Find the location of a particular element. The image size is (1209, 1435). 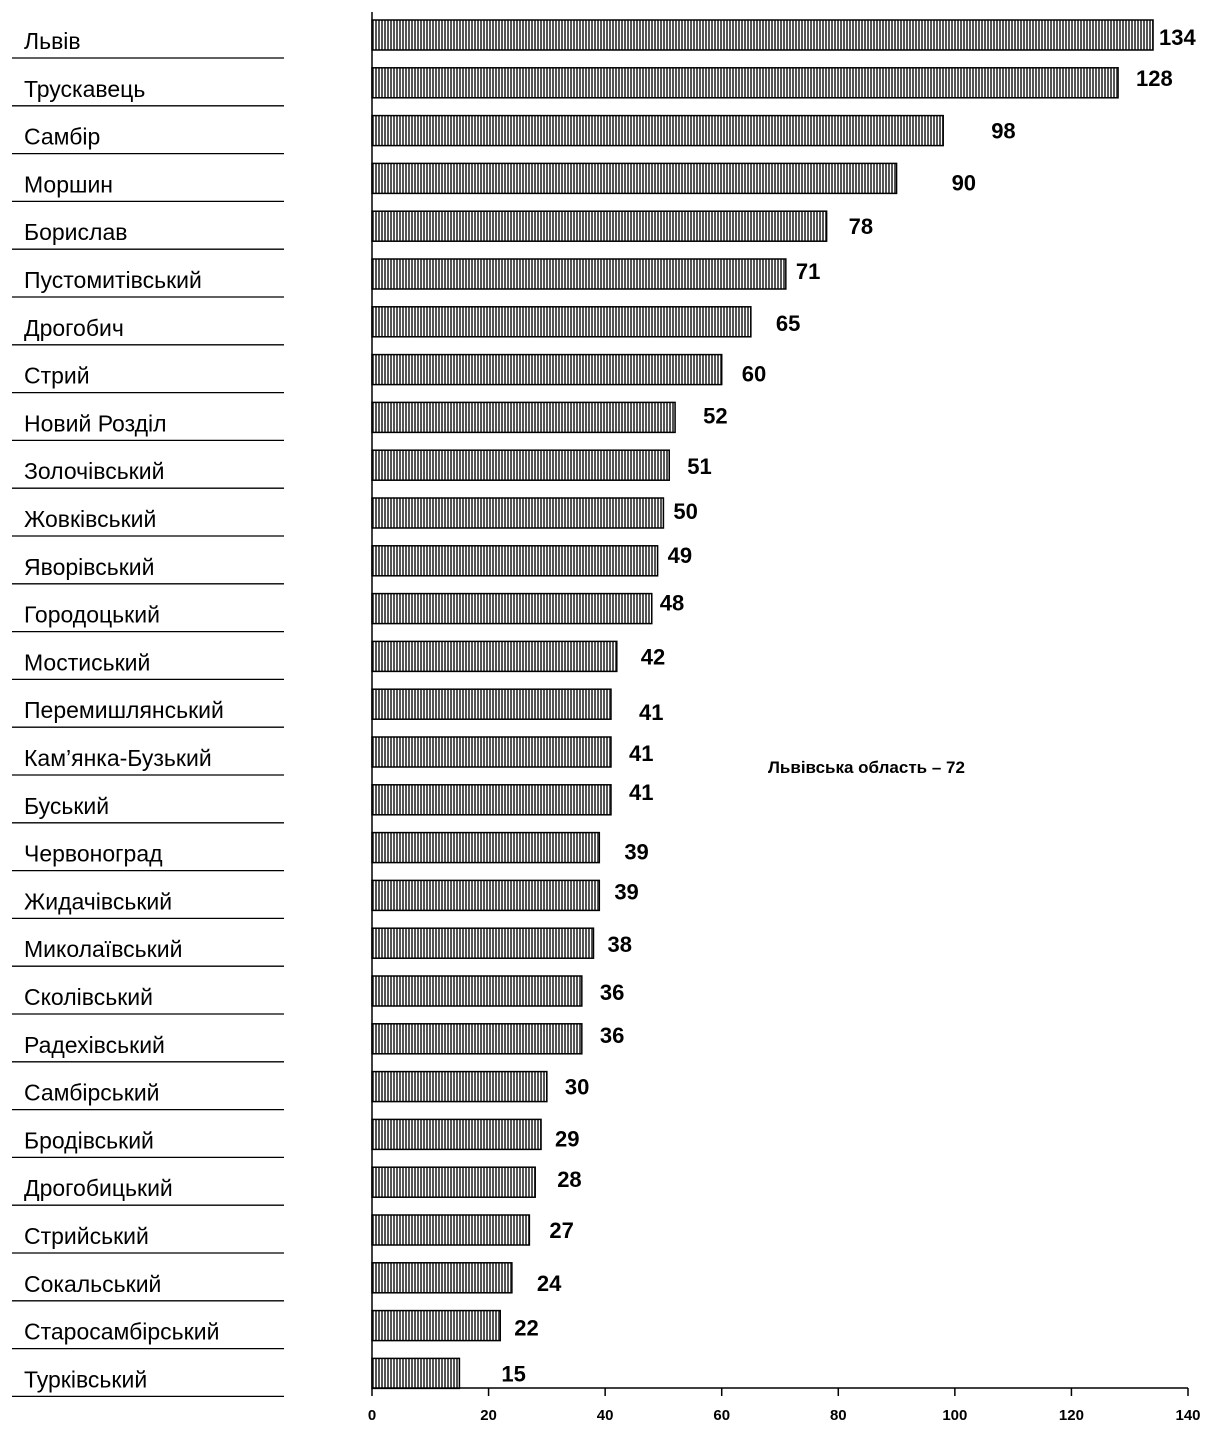

x-tick-label-0: 0 is located at coordinates (372, 1415).